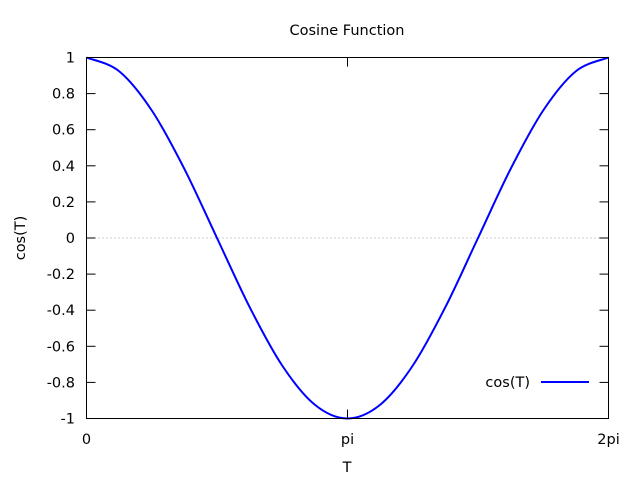 Image resolution: width=640 pixels, height=480 pixels. I want to click on y-tick-label: -0.4, so click(61, 311).